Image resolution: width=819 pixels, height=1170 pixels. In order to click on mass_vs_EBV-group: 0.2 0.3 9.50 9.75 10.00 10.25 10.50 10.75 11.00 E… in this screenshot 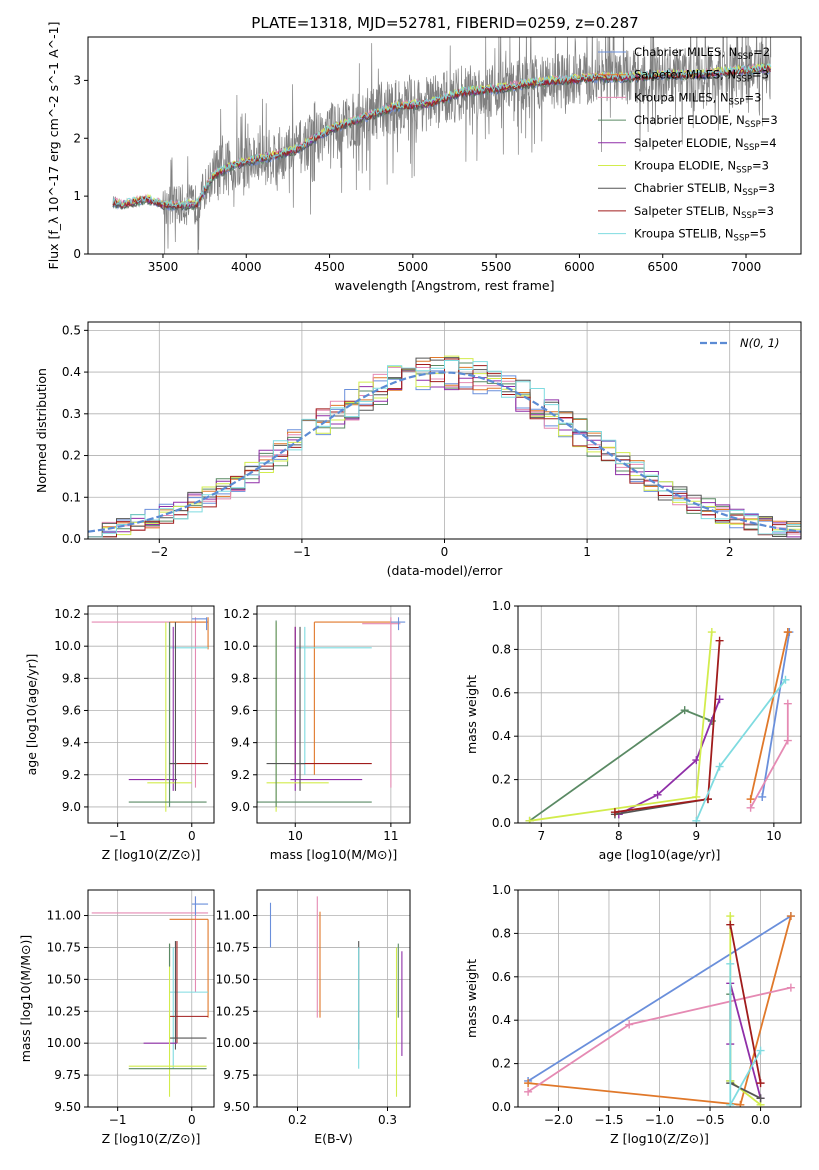, I will do `click(313, 1017)`.